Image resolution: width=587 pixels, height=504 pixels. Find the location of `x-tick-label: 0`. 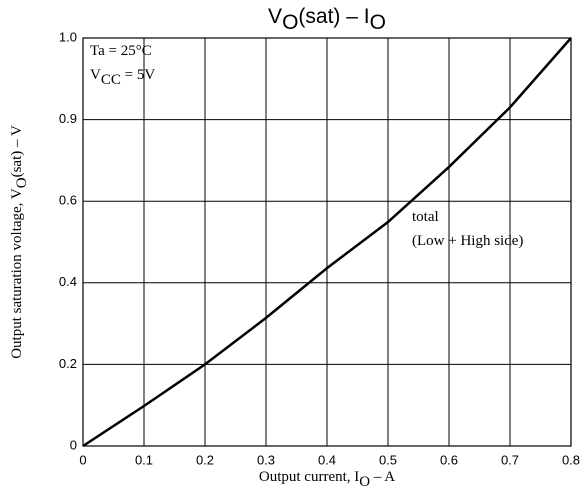

x-tick-label: 0 is located at coordinates (82, 459).